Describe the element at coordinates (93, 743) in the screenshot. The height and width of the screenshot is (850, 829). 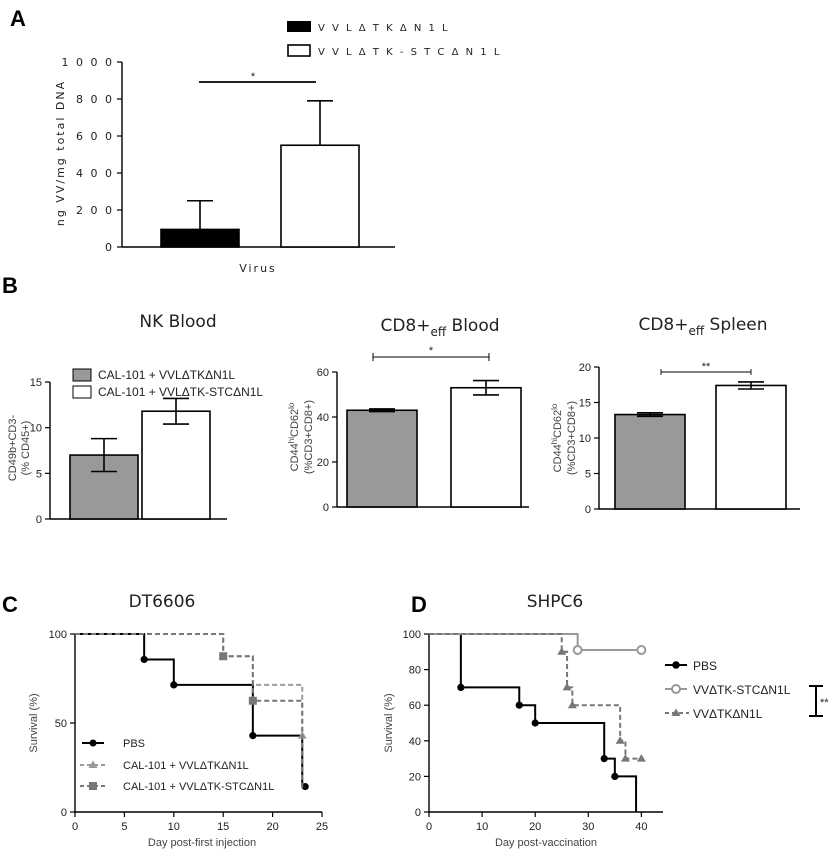
I see `c-legend-circle-marker` at that location.